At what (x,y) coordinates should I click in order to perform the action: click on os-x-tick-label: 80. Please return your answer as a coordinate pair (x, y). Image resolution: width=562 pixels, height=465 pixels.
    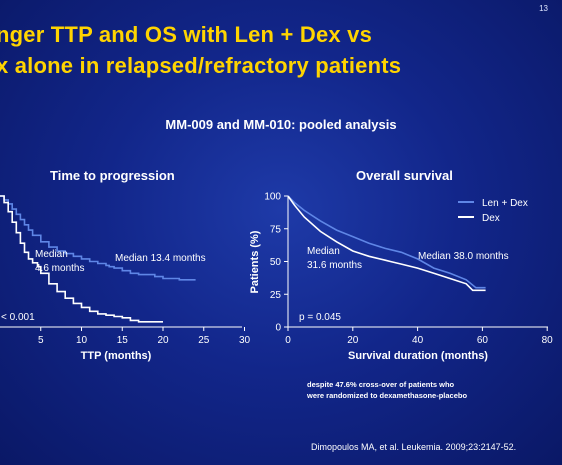
    Looking at the image, I should click on (548, 340).